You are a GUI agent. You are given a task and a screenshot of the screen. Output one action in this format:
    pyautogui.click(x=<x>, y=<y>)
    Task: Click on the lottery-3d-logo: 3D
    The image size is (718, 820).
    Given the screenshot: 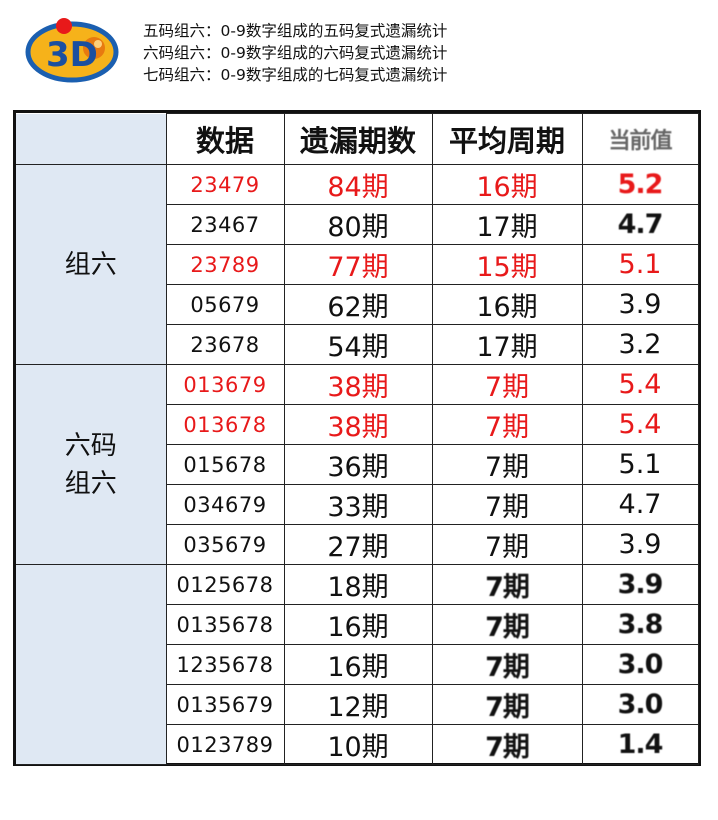 What is the action you would take?
    pyautogui.click(x=72, y=49)
    